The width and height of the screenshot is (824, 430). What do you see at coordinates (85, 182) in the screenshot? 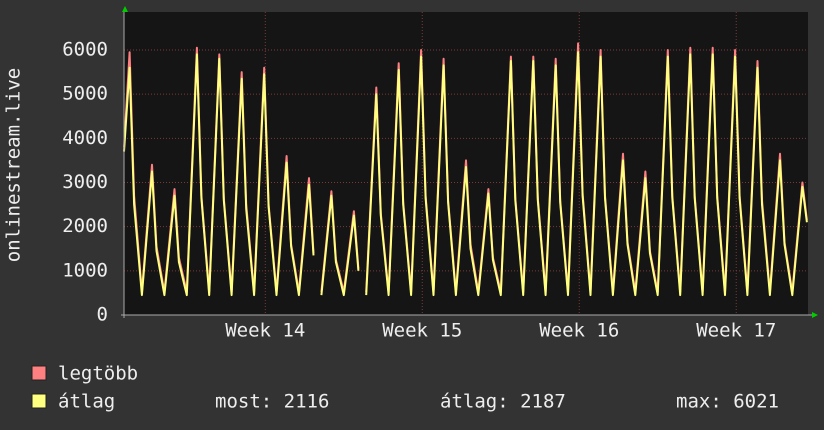
I see `y-tick-label: 3000` at bounding box center [85, 182].